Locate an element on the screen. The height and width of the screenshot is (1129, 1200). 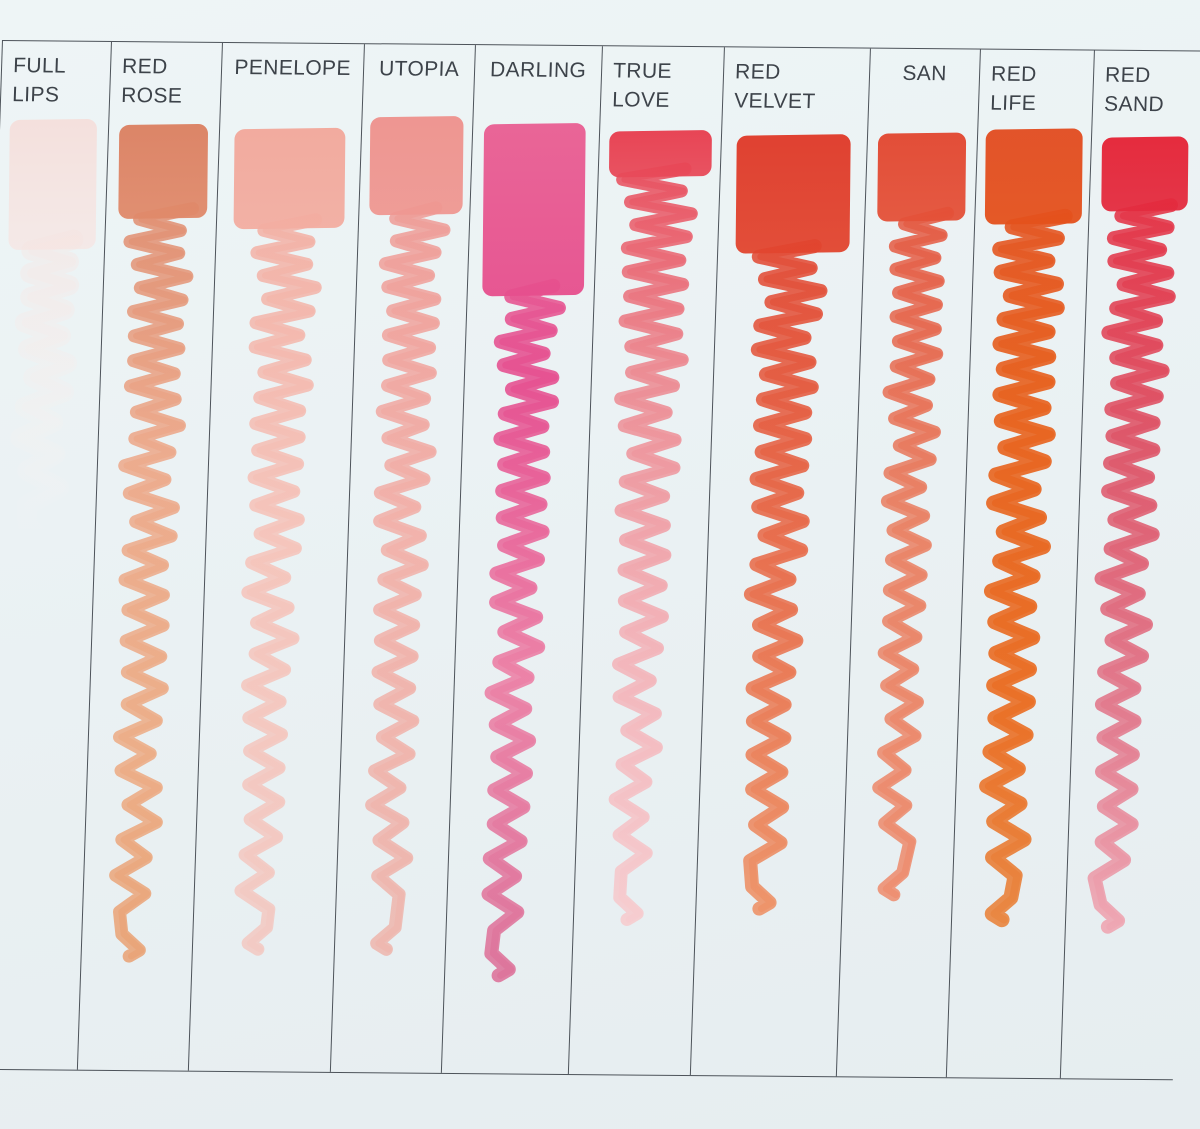
column-penelope: PENELOPE is located at coordinates (276, 557).